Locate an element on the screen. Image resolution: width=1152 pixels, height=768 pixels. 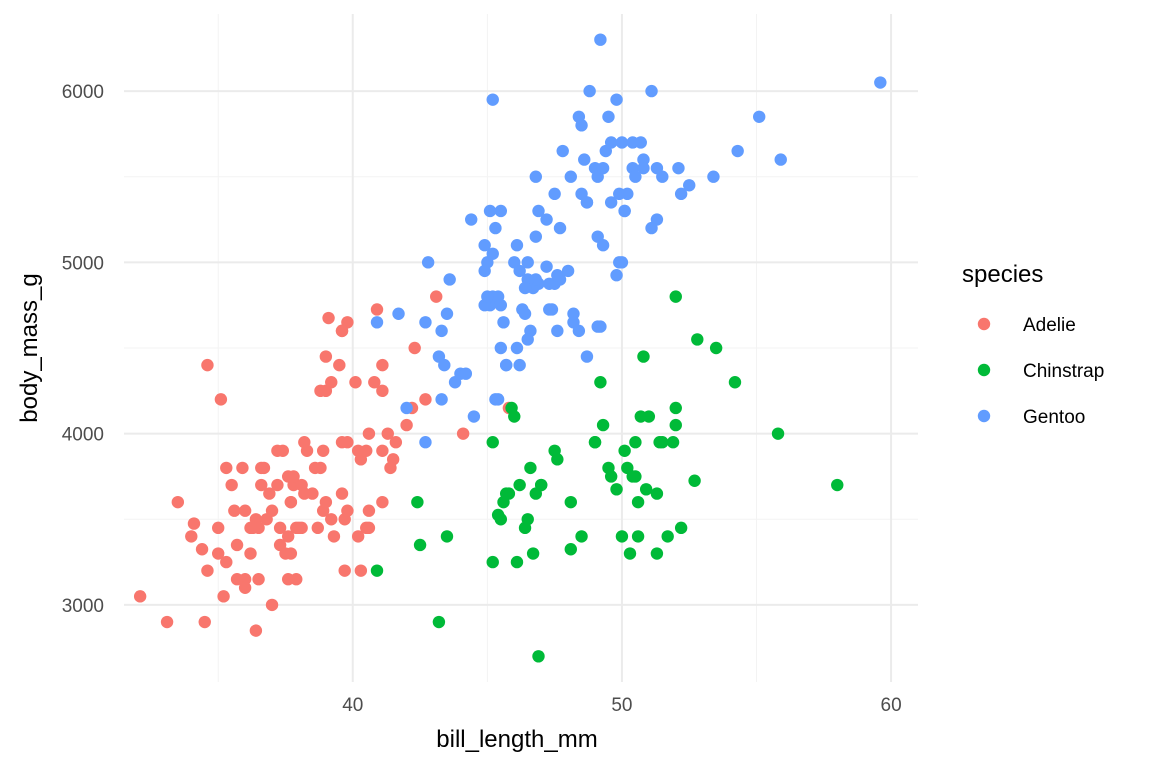
x-tick-label: 50 is located at coordinates (621, 705).